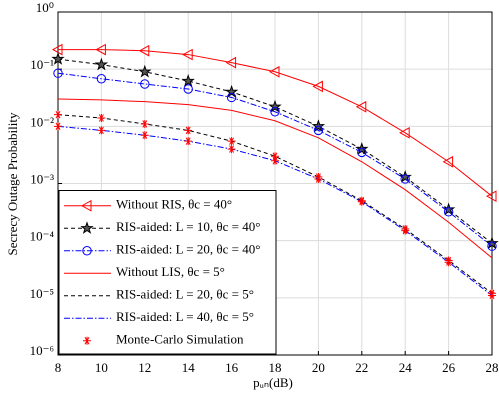  What do you see at coordinates (406, 367) in the screenshot?
I see `x-tick-label: 24` at bounding box center [406, 367].